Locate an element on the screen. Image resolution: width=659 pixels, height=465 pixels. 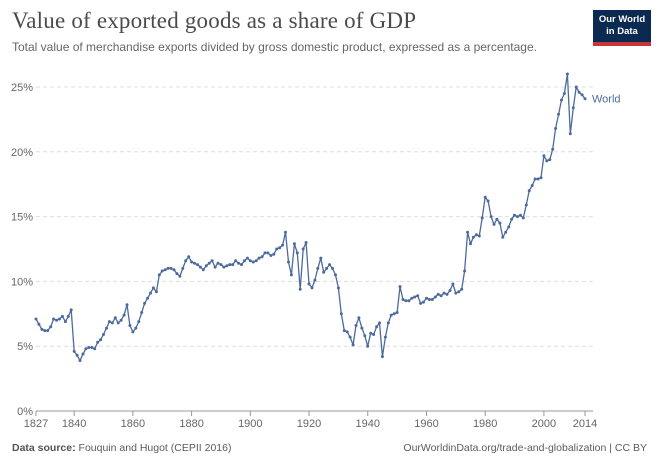
source-text: Fouquin and Hugot (CEPII 2016) is located at coordinates (155, 448).